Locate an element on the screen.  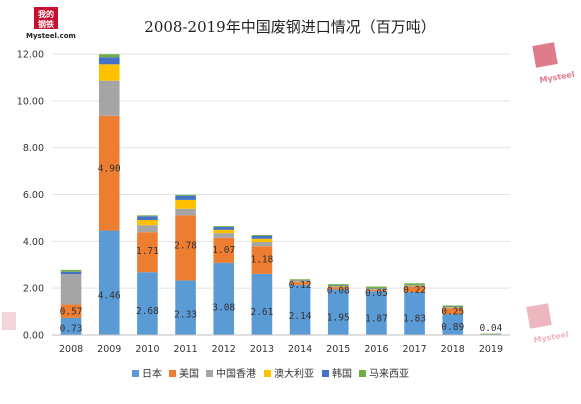
bar-segment-2012-s4 is located at coordinates (224, 228).